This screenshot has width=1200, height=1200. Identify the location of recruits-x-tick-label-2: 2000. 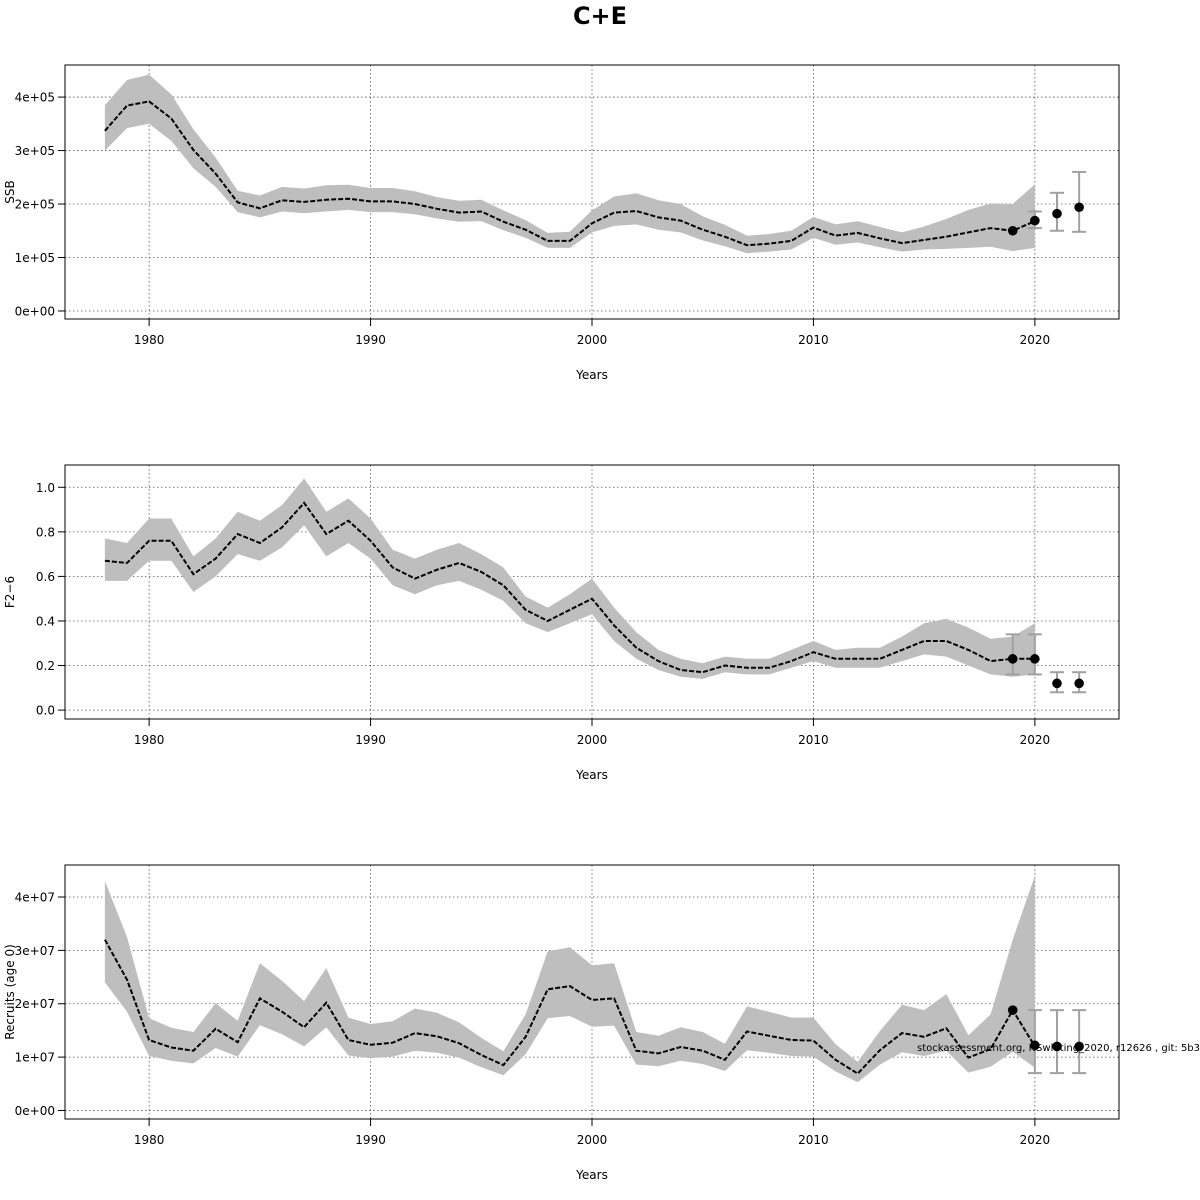
(592, 1140).